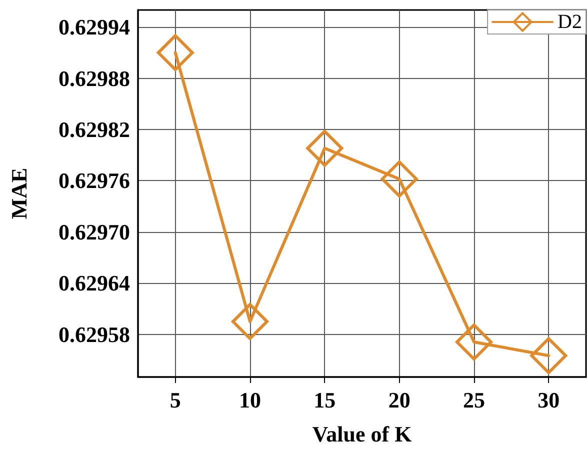  What do you see at coordinates (399, 400) in the screenshot?
I see `x-tick-label: 20` at bounding box center [399, 400].